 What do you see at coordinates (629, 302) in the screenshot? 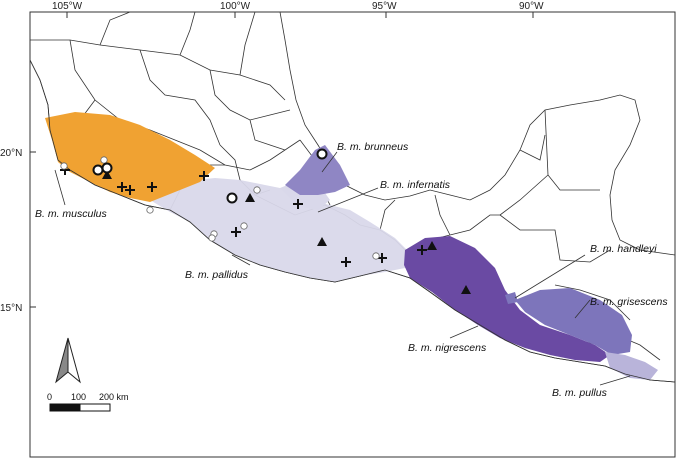
I see `label-grisescens: B. m. grisescens` at bounding box center [629, 302].